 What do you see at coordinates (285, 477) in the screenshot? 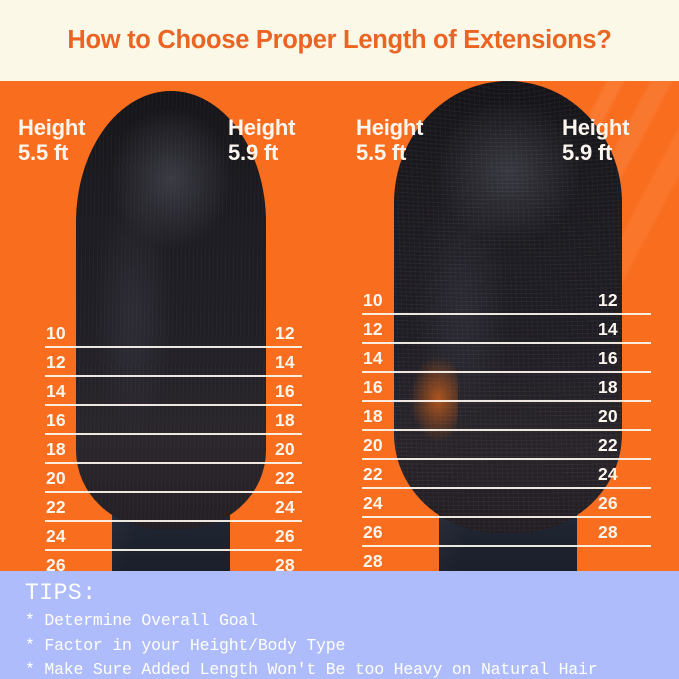
I see `length-value-right: 22` at bounding box center [285, 477].